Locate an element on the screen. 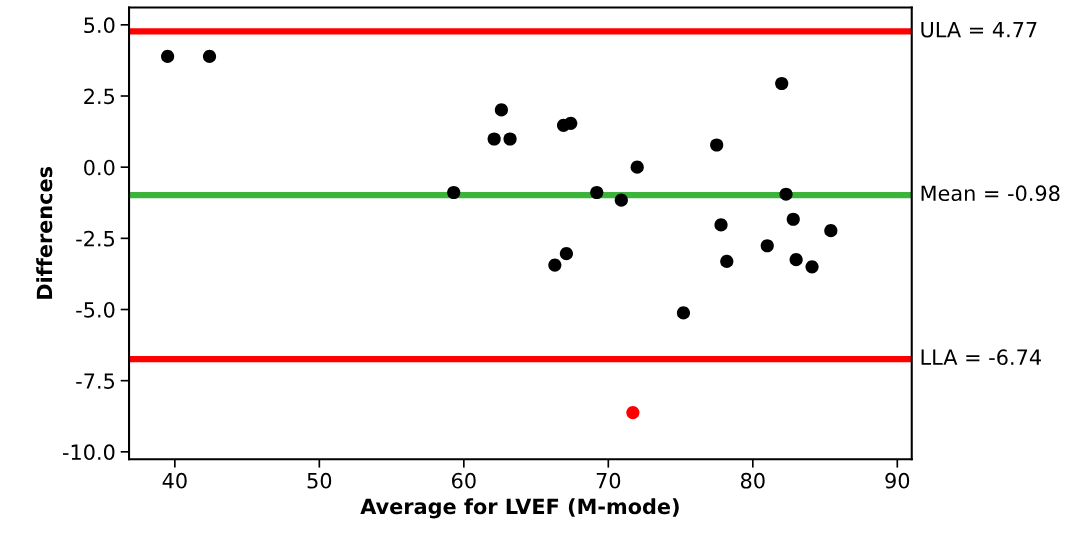 This screenshot has height=534, width=1088. ref-line-label: LLA = -6.74 is located at coordinates (981, 357).